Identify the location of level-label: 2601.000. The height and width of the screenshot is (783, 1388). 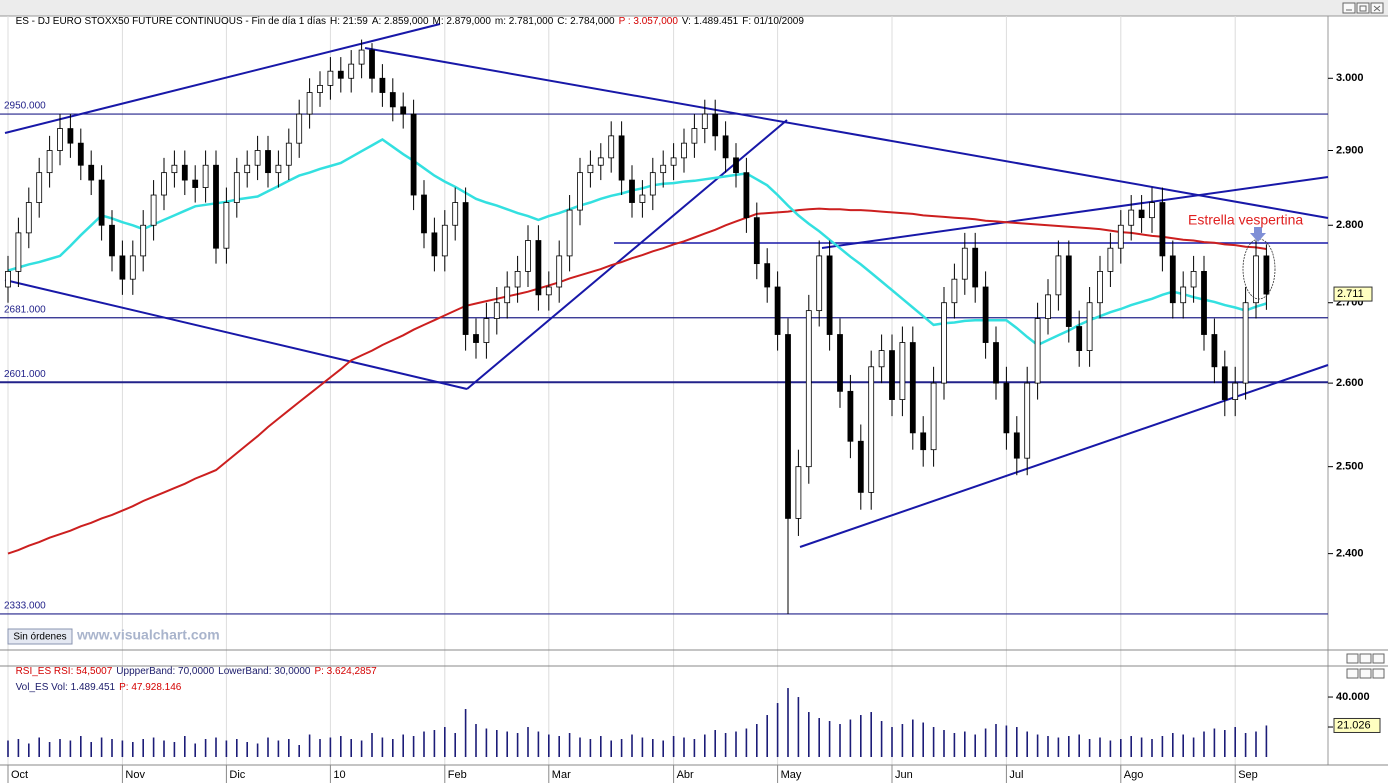
(25, 374).